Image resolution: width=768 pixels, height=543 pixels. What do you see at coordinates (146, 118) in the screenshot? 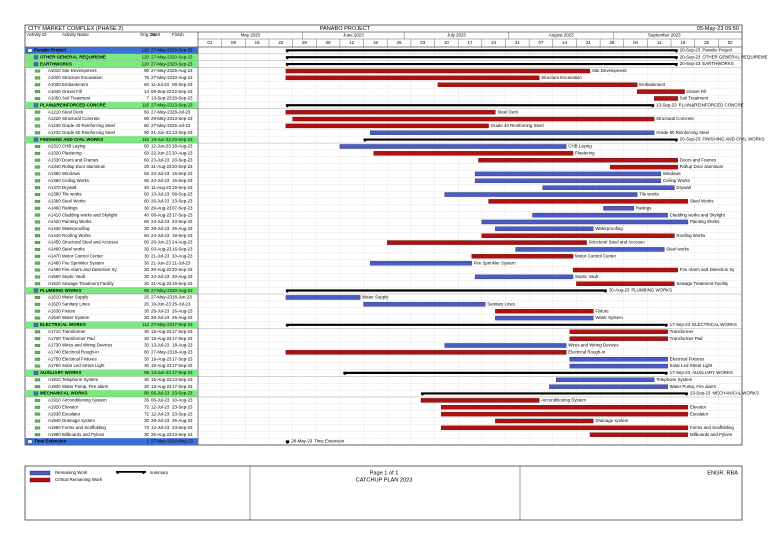
I see `orig-dur: 90` at bounding box center [146, 118].